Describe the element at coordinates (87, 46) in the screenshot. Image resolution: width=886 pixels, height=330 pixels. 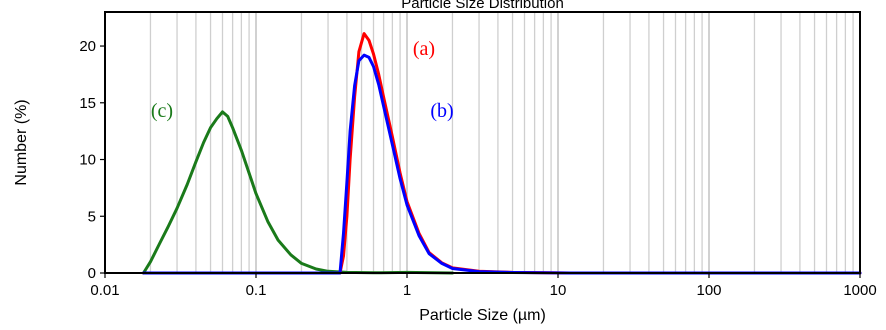
I see `y-tick-label: 20` at that location.